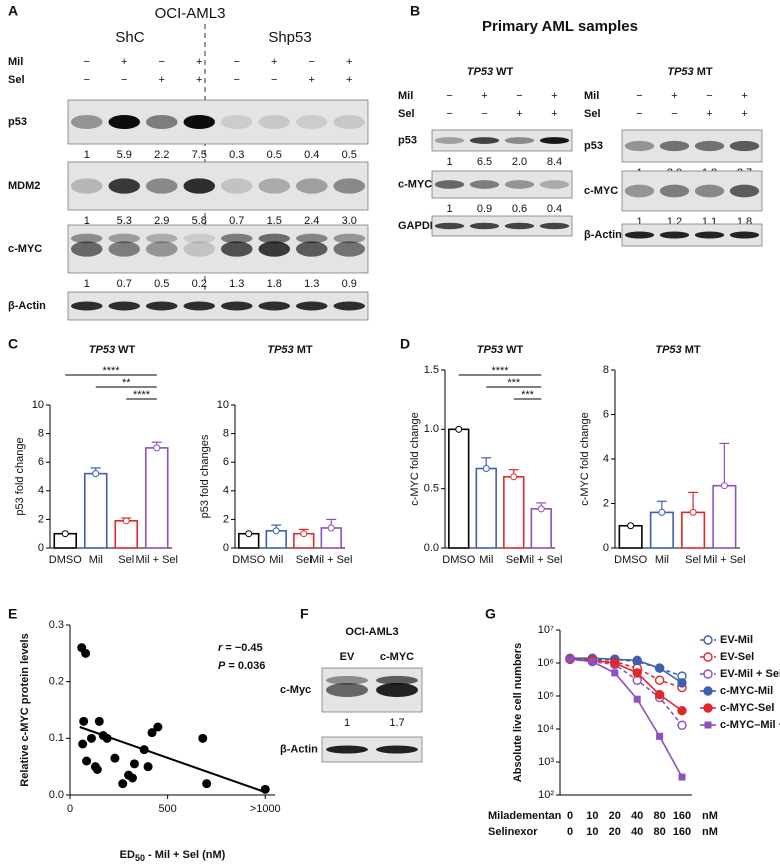 This screenshot has width=780, height=868. Describe the element at coordinates (274, 221) in the screenshot. I see `quantification: 1.5` at that location.